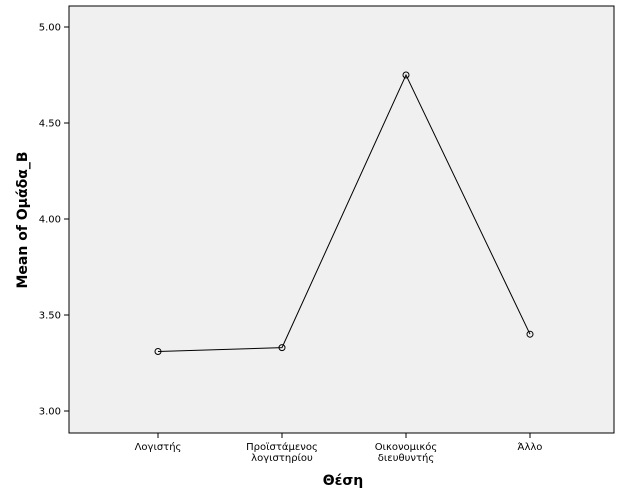 This screenshot has height=501, width=626. I want to click on y-axis-ticks: 3.00 3.50 4.00 4.50 5.00, so click(54, 220).